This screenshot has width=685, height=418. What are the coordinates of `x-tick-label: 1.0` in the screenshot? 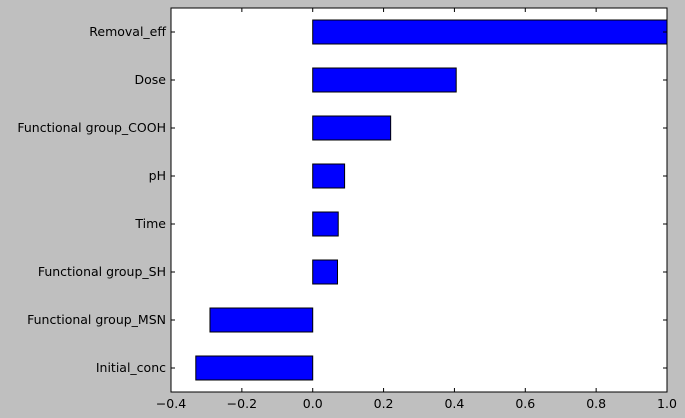 It's located at (667, 403).